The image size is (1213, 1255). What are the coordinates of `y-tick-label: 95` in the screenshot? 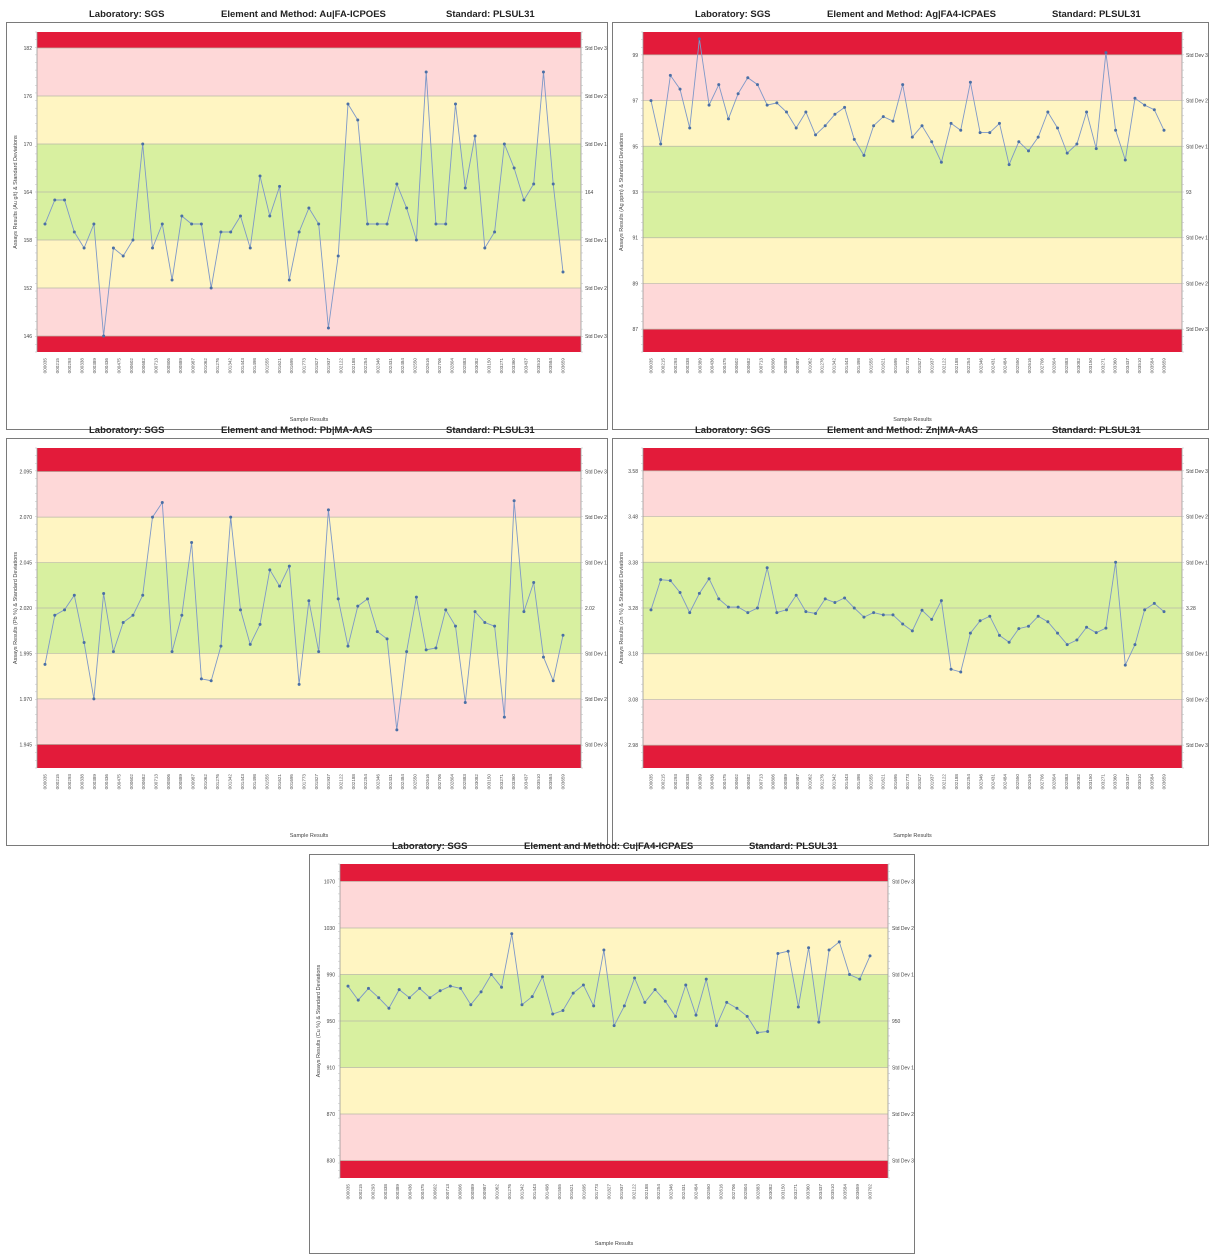 It's located at (635, 147).